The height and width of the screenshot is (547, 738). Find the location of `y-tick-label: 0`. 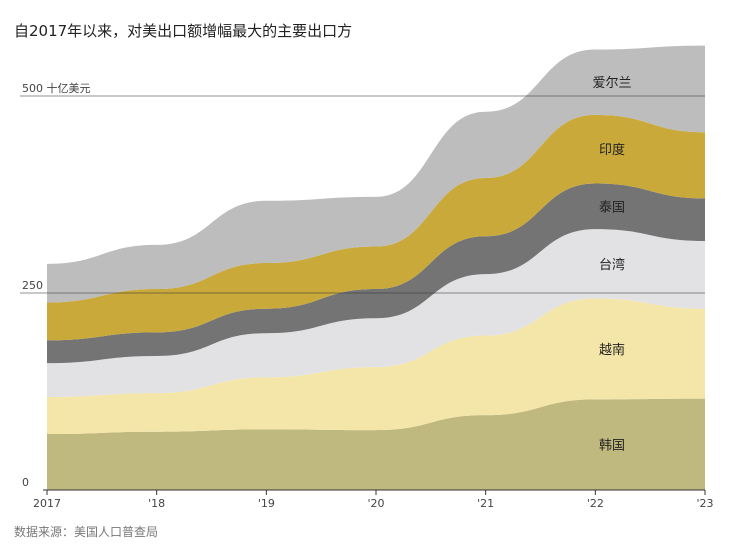

y-tick-label: 0 is located at coordinates (25, 482).